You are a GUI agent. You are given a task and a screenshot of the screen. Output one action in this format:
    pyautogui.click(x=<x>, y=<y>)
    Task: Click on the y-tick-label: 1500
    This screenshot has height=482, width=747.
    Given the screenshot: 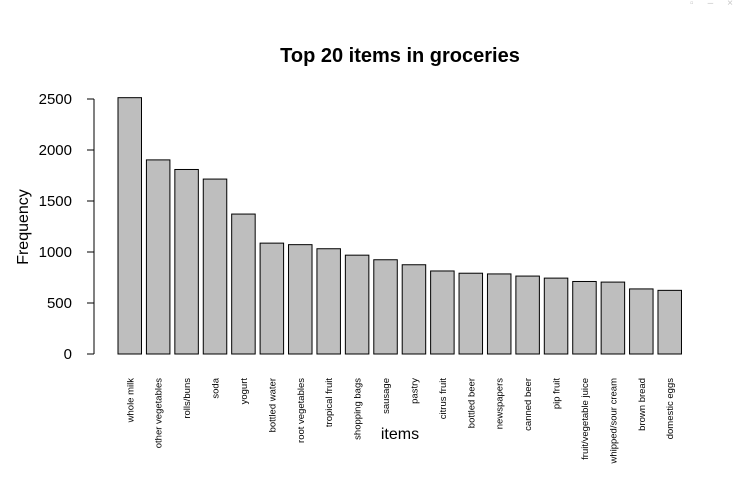 What is the action you would take?
    pyautogui.click(x=55, y=201)
    